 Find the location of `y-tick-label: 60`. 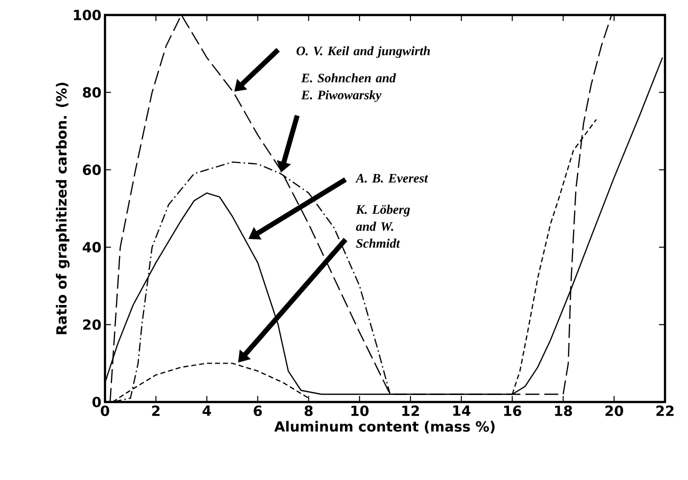

y-tick-label: 60 is located at coordinates (91, 170).